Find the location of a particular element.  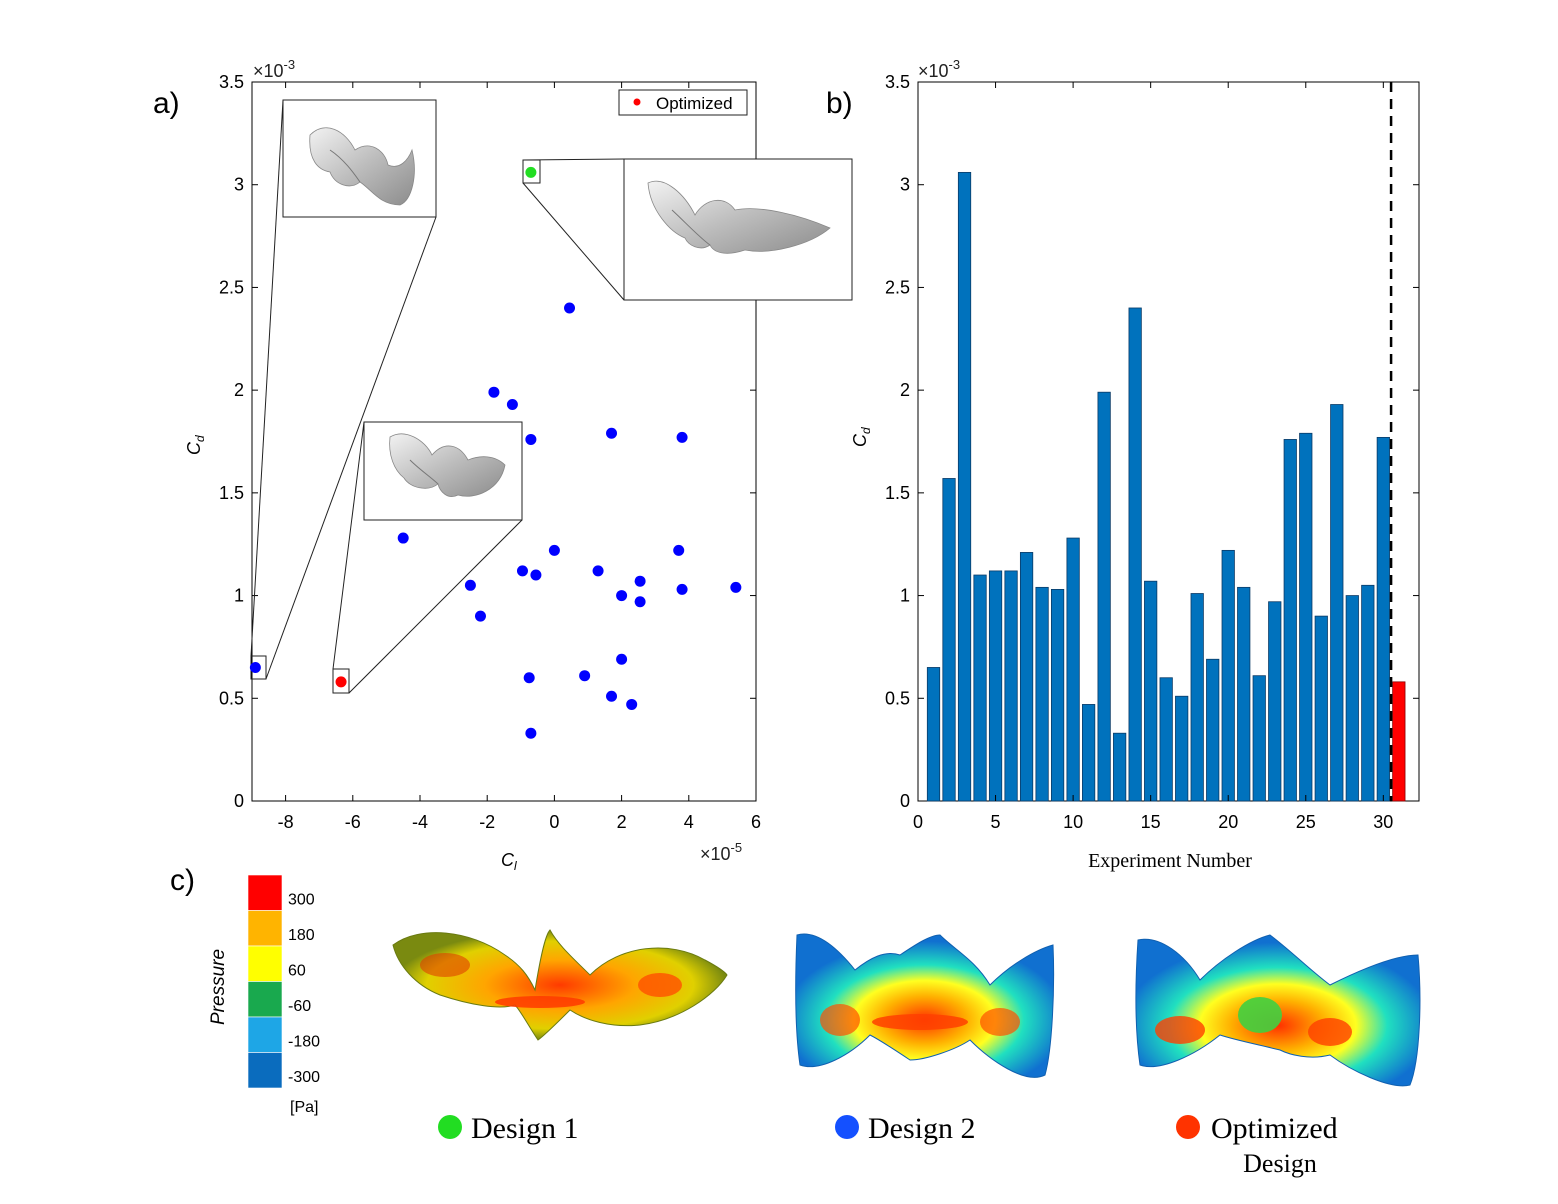

scatter-y-tick-label: 0 is located at coordinates (239, 801).